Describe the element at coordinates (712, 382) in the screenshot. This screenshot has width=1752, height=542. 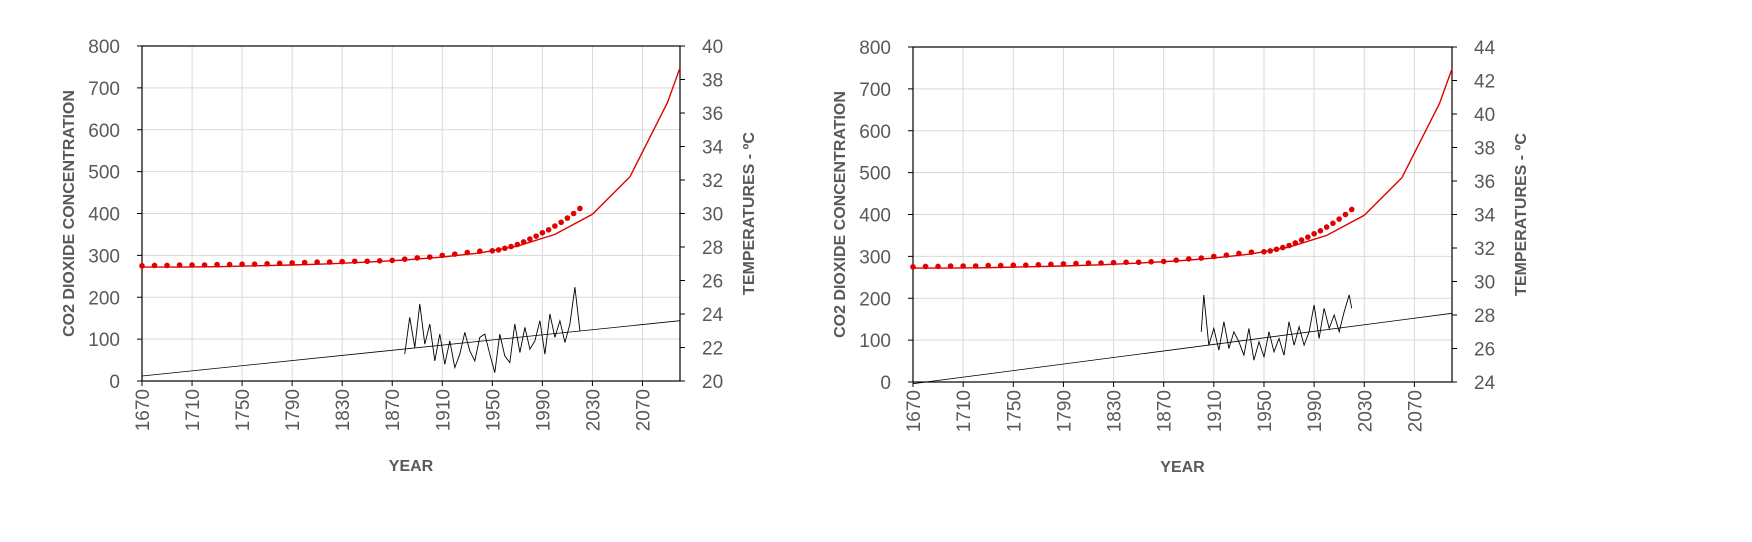
I see `y2-tick-label: 20` at that location.